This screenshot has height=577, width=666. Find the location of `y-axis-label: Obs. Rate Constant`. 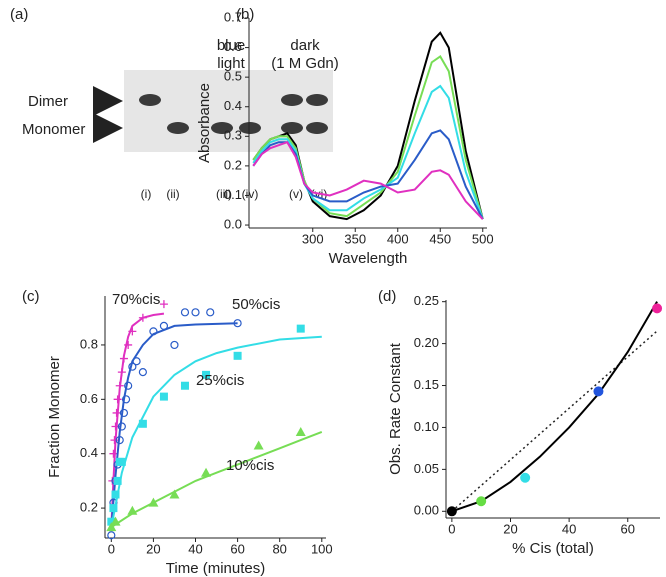

y-axis-label: Obs. Rate Constant is located at coordinates (395, 408).